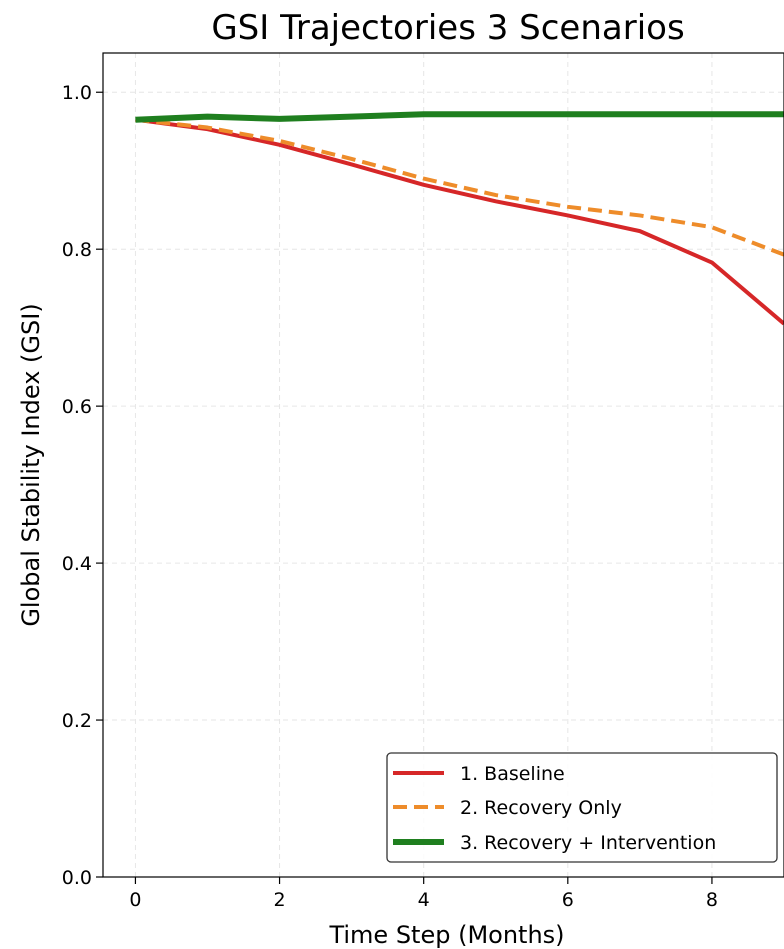 The image size is (784, 949). I want to click on chart-title: GSI Trajectories 3 Scenarios, so click(447, 28).